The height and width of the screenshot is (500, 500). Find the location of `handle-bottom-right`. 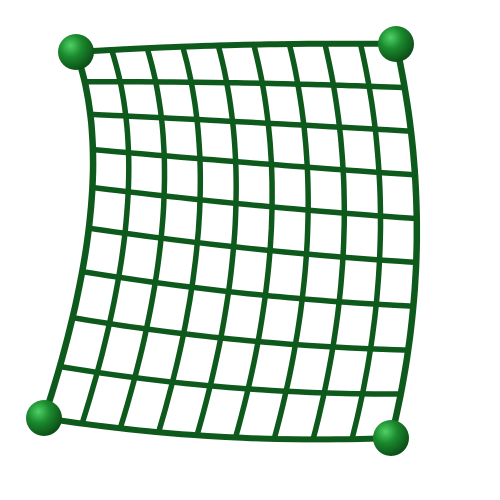

handle-bottom-right is located at coordinates (391, 438).